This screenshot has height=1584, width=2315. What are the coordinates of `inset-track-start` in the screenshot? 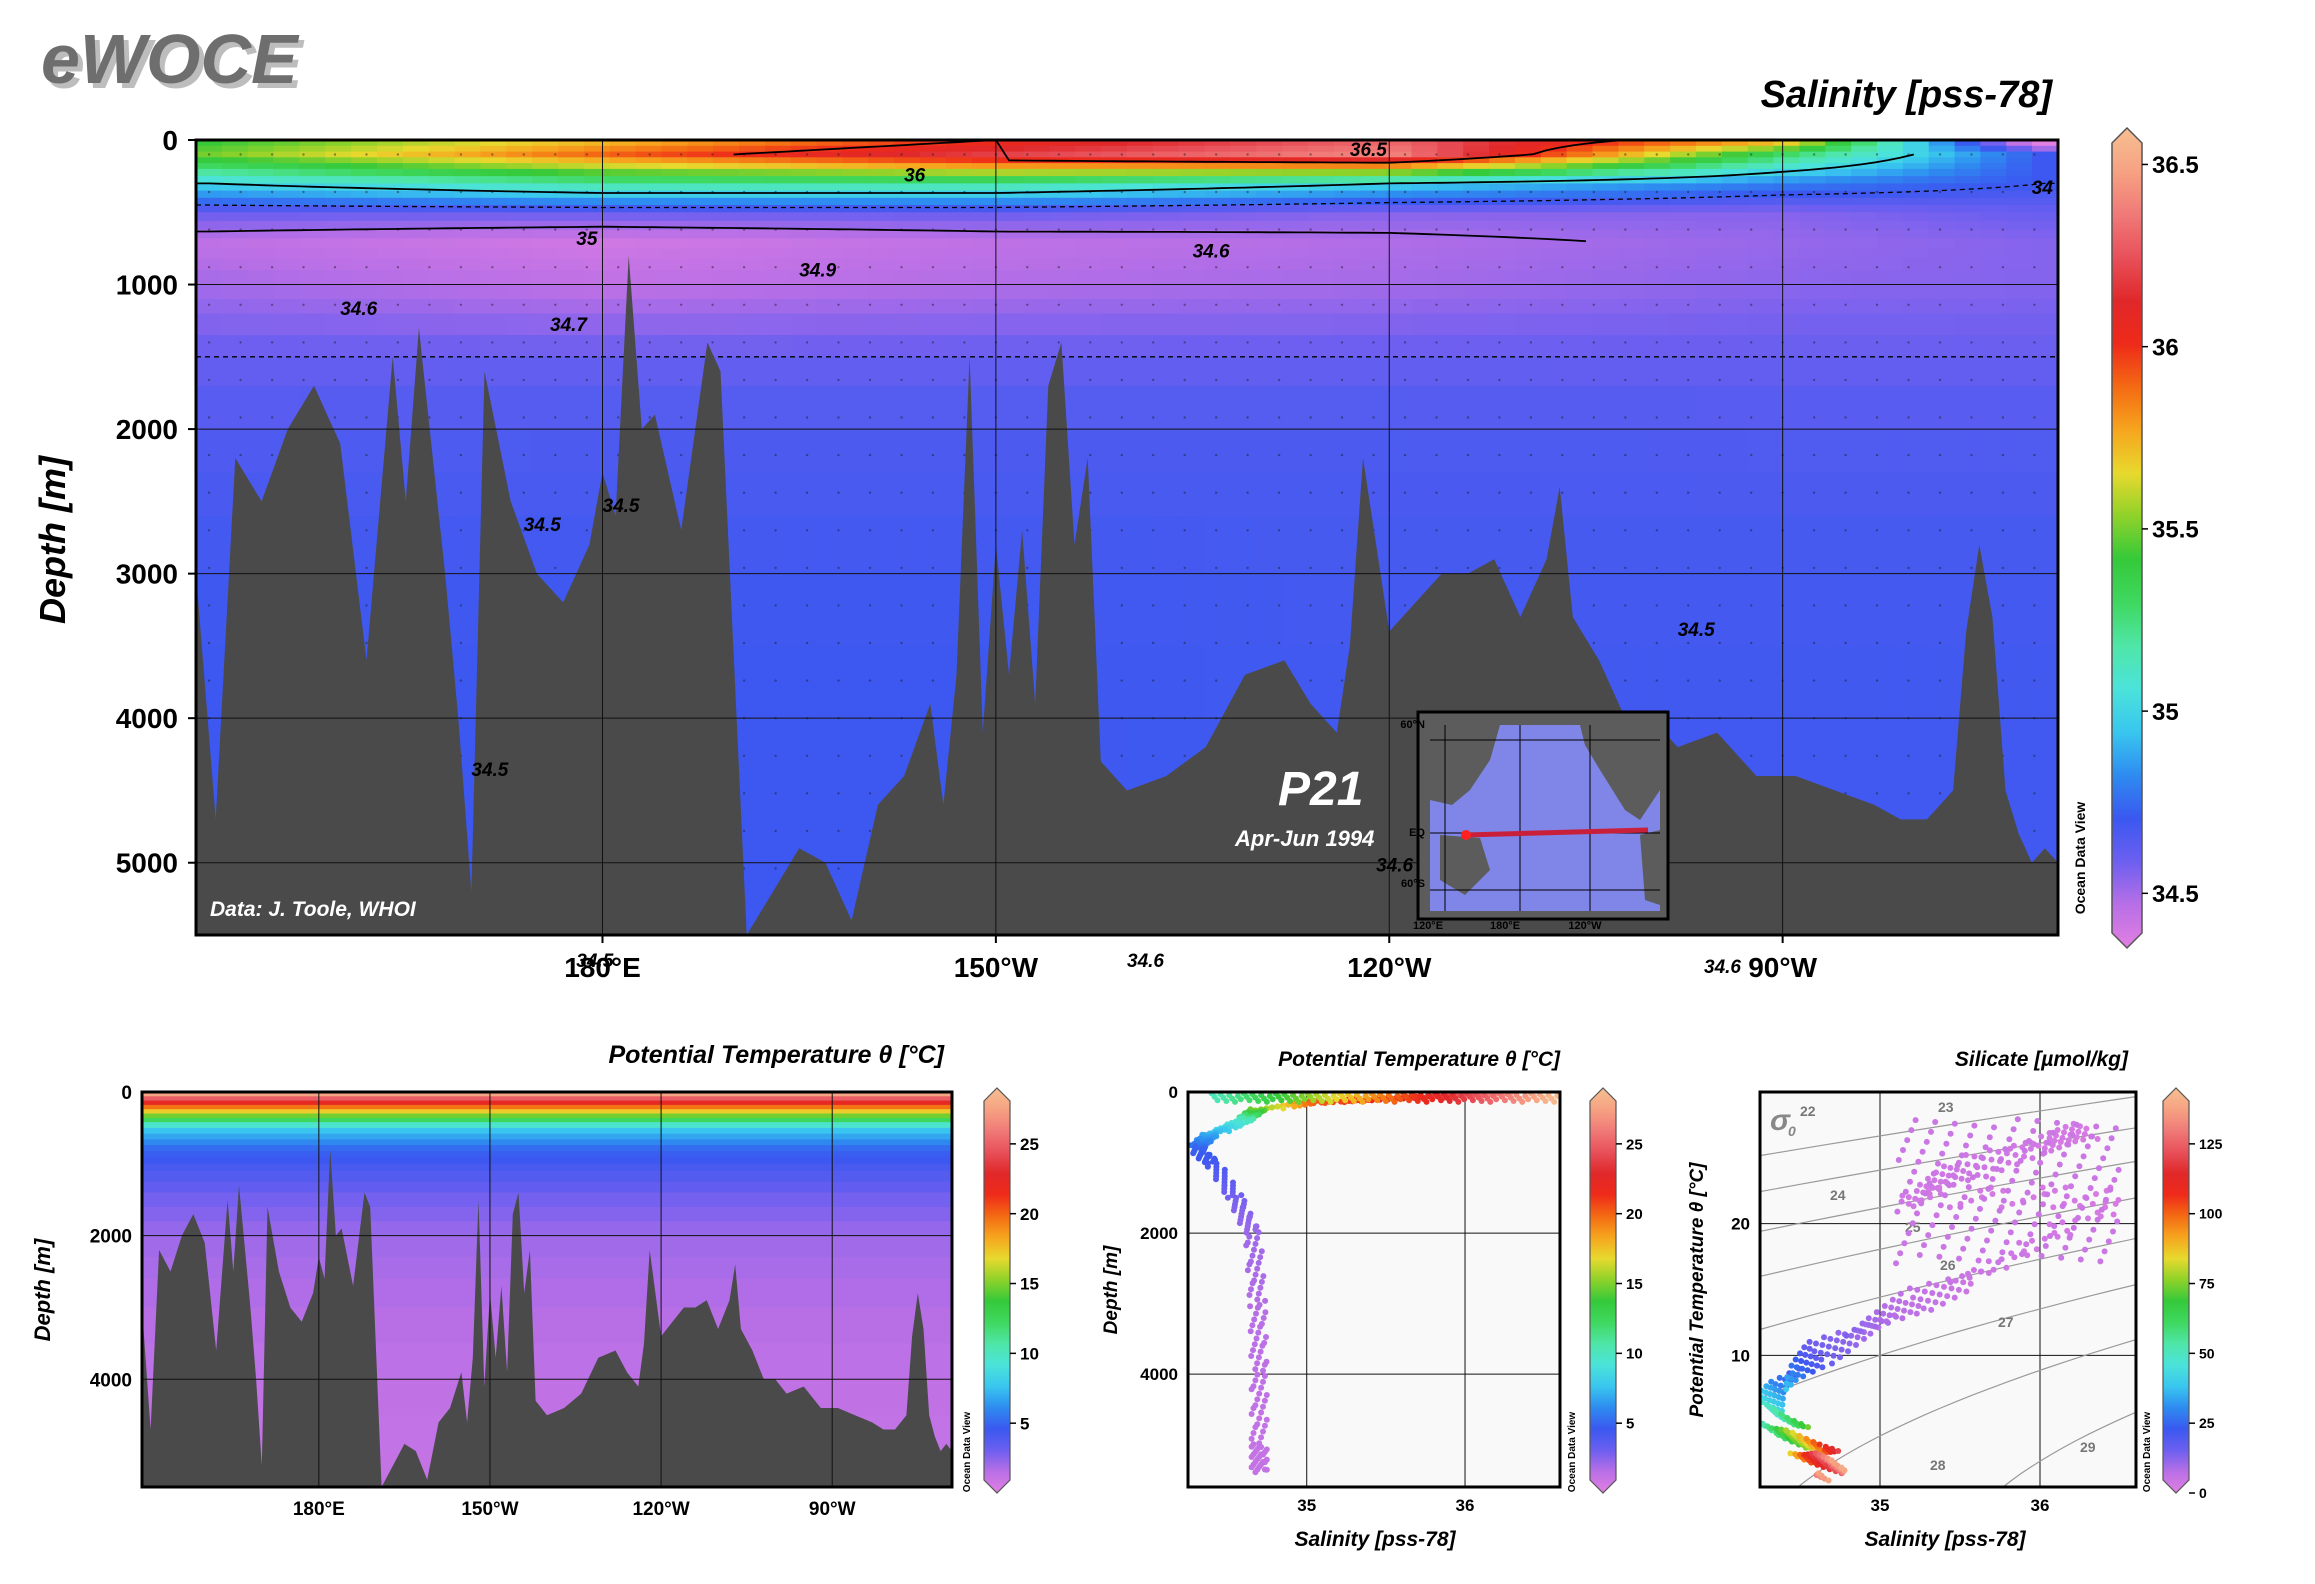 It's located at (1466, 835).